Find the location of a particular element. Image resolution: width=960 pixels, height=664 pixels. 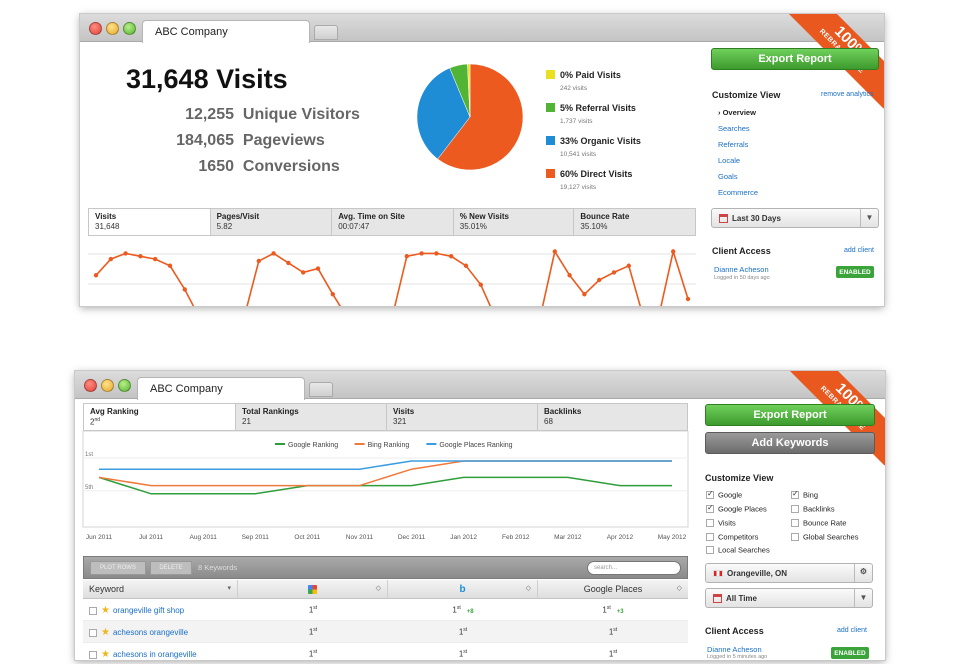

col-bing: b ◇ is located at coordinates (463, 589).